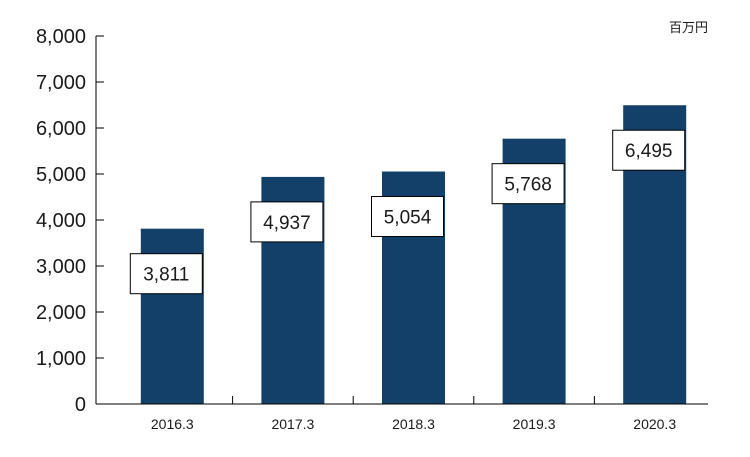 The image size is (750, 457). What do you see at coordinates (61, 221) in the screenshot?
I see `y-tick-label: 4,000` at bounding box center [61, 221].